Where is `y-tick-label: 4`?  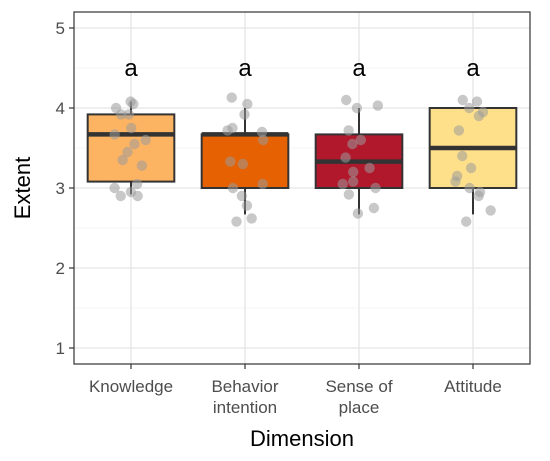 y-tick-label: 4 is located at coordinates (60, 108).